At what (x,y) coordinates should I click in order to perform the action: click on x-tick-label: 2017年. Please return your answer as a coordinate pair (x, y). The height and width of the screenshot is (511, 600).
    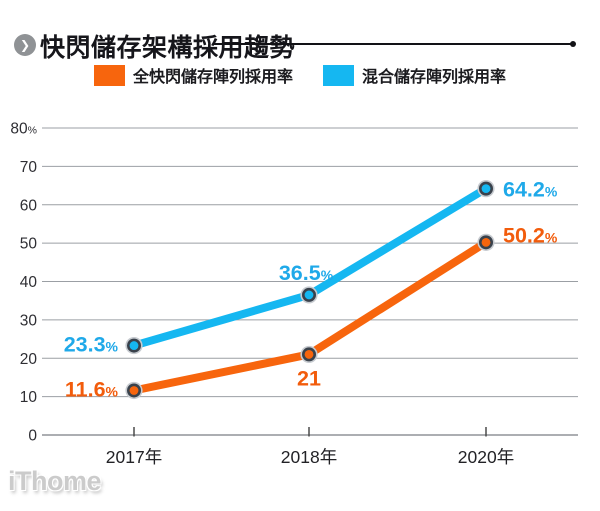
    Looking at the image, I should click on (134, 457).